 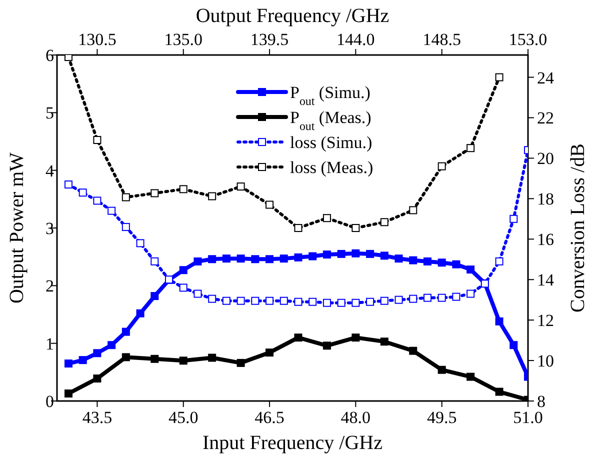 I want to click on y2-tick-label: 14, so click(x=545, y=280).